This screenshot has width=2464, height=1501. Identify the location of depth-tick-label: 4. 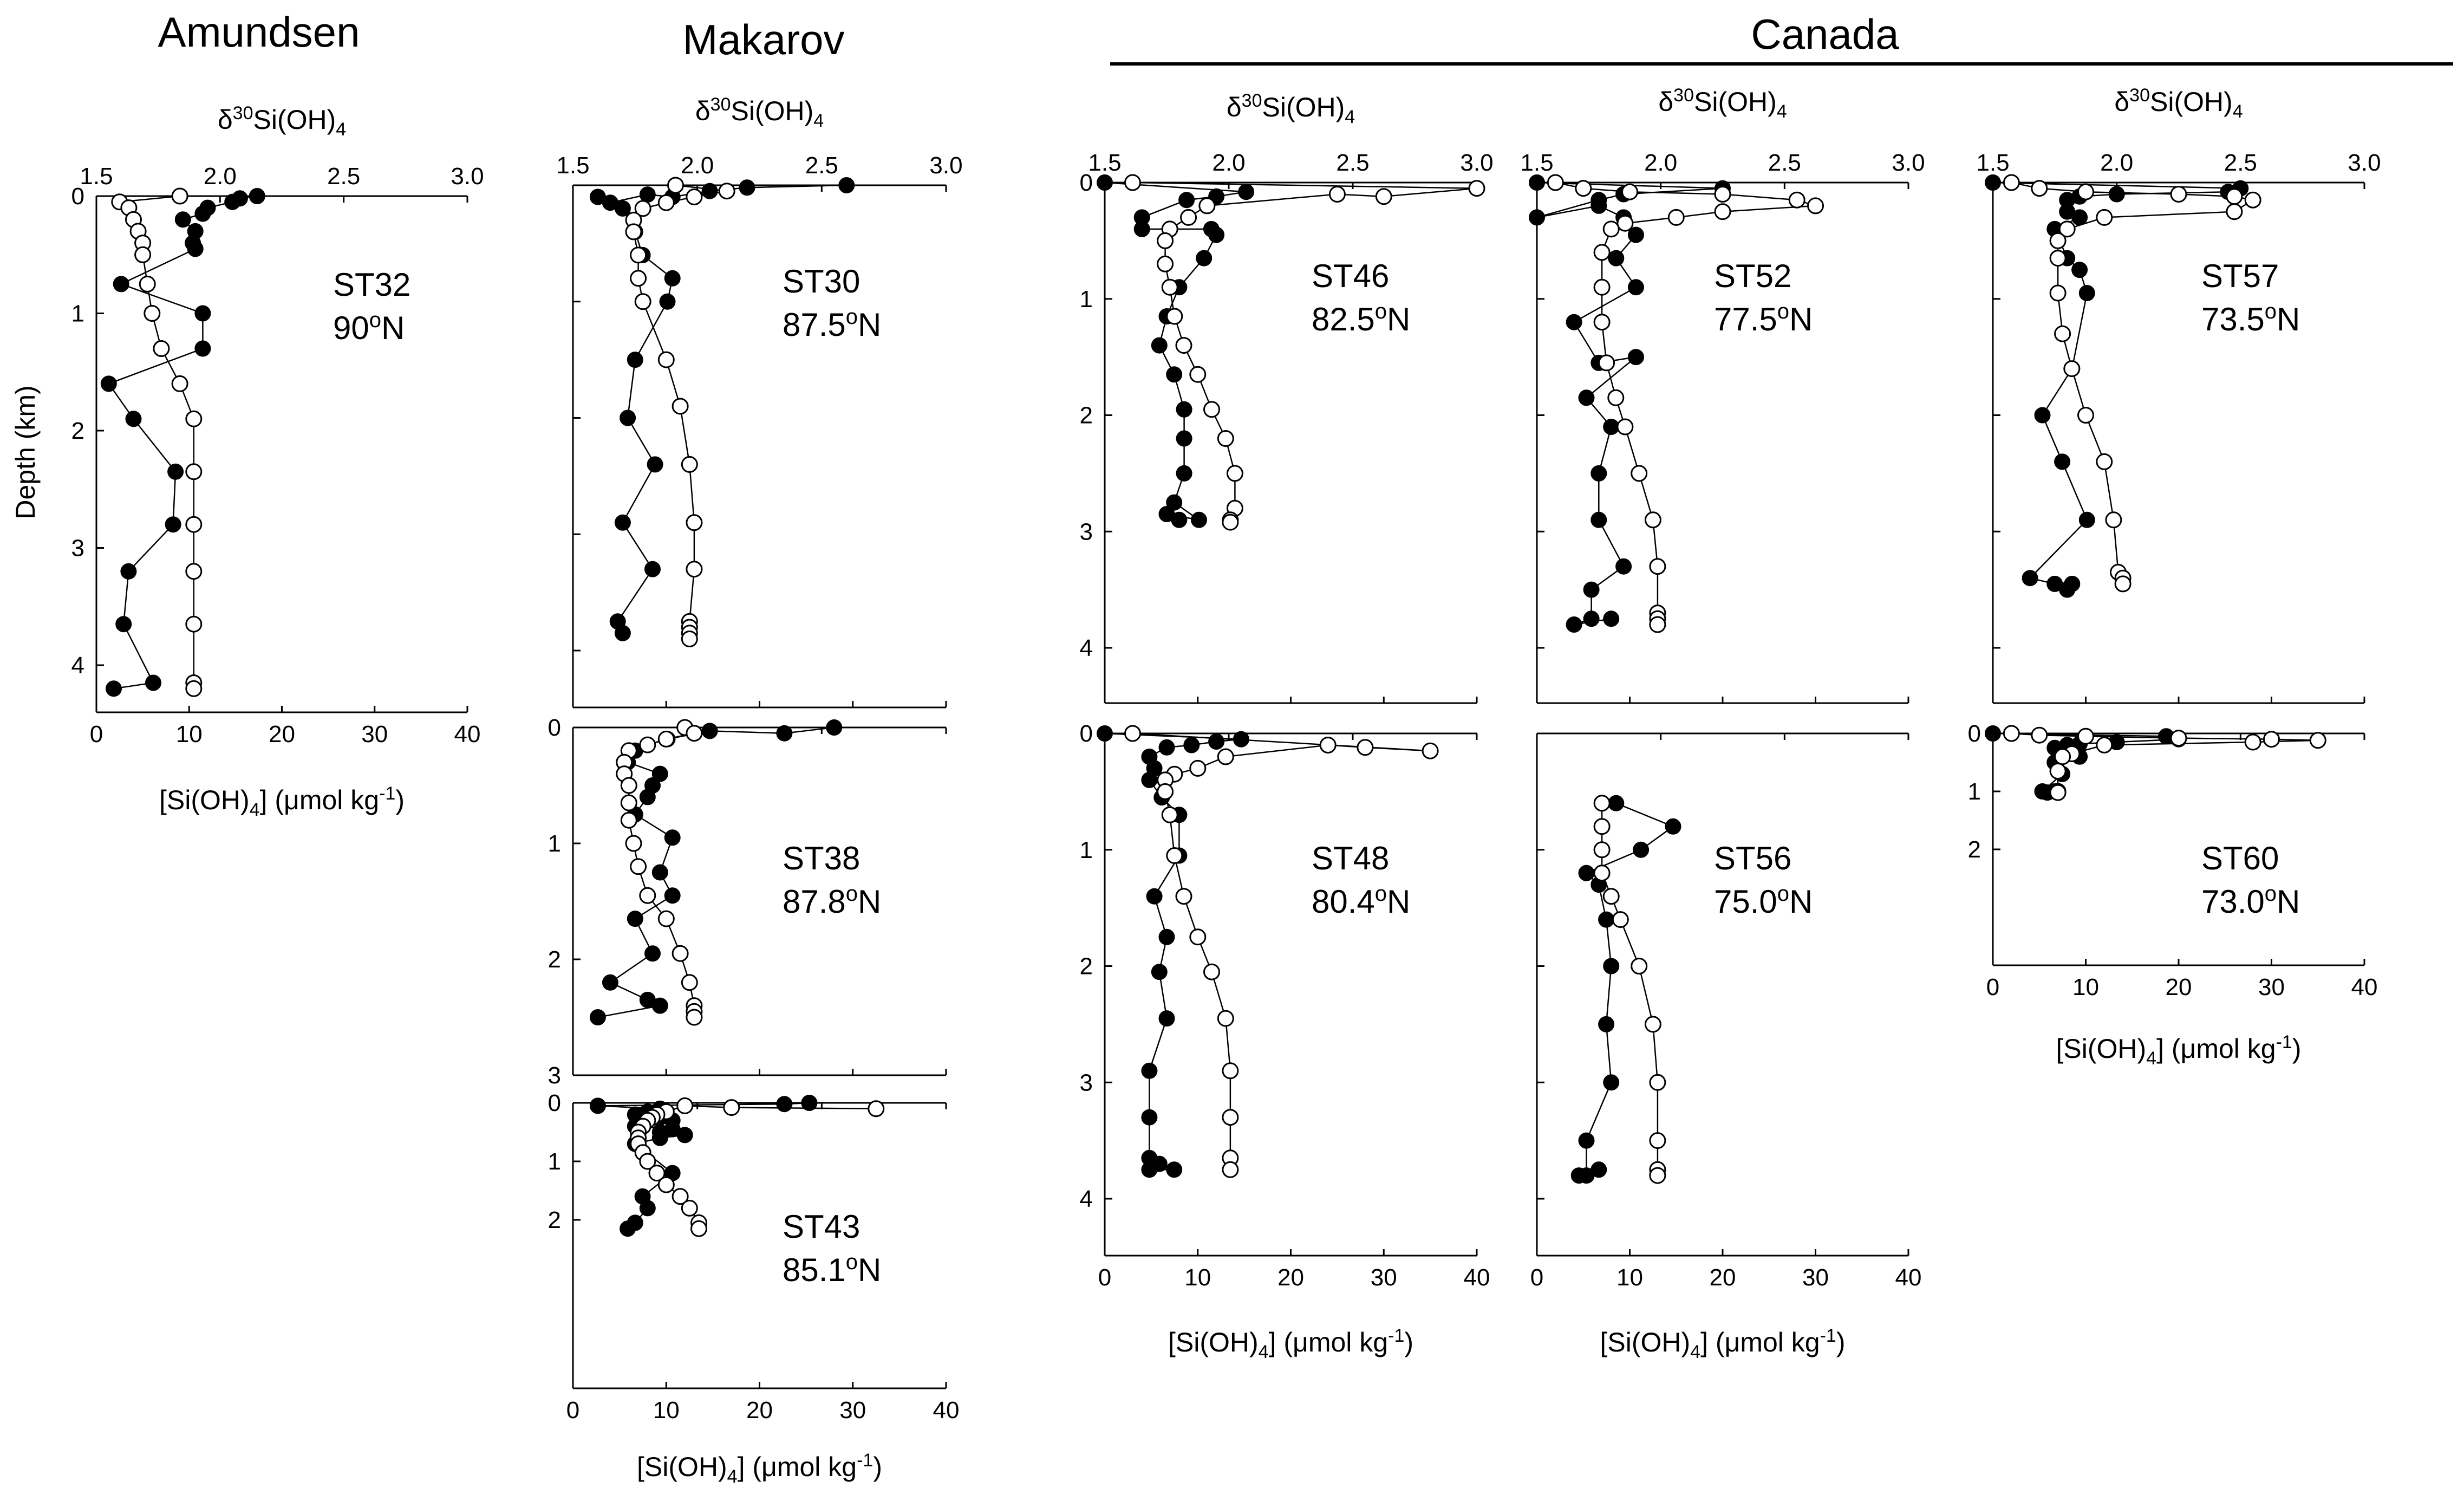
(1086, 648).